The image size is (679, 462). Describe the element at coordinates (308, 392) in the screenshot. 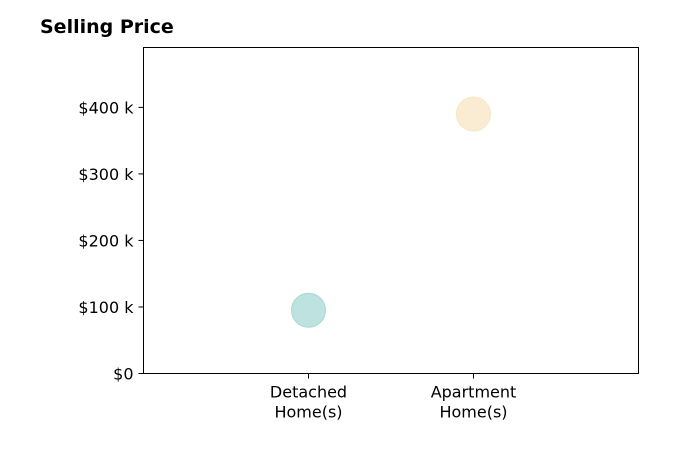

I see `x-tick-label: Detached` at that location.